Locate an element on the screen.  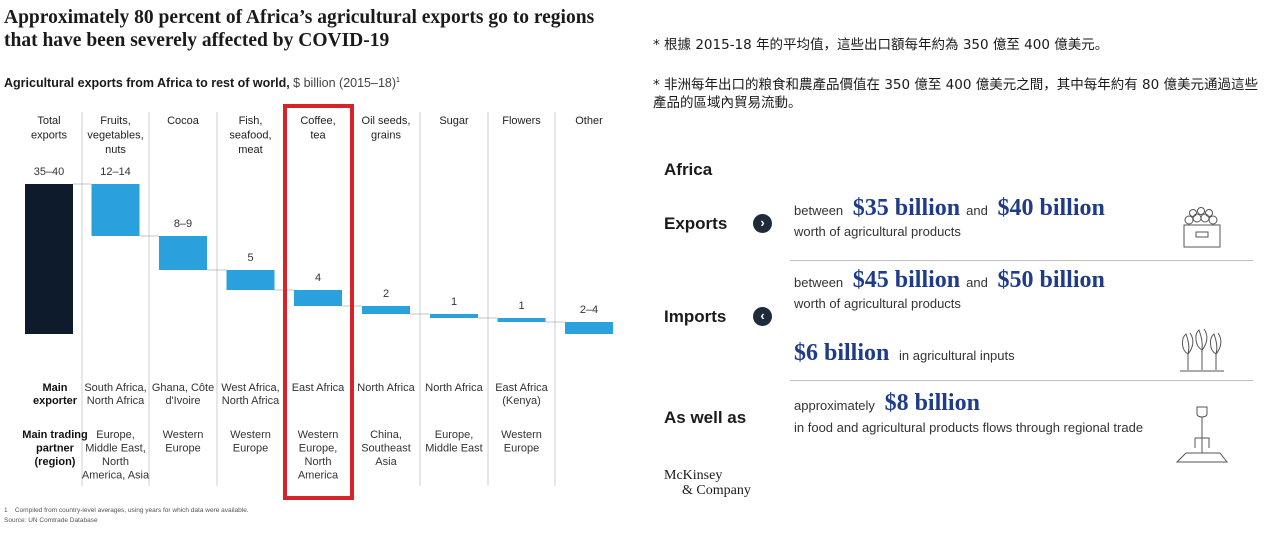
value-label: 2 is located at coordinates (386, 294).